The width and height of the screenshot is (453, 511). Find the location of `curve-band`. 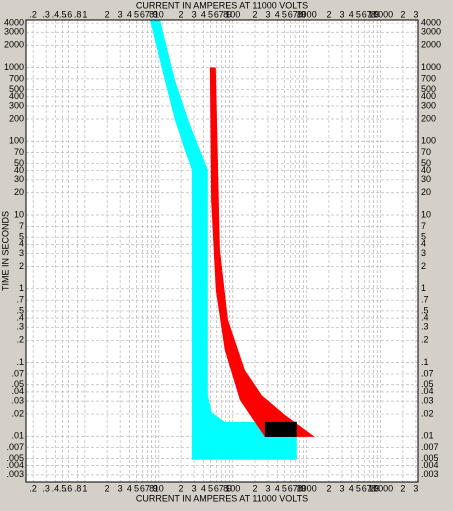

curve-band is located at coordinates (280, 429).